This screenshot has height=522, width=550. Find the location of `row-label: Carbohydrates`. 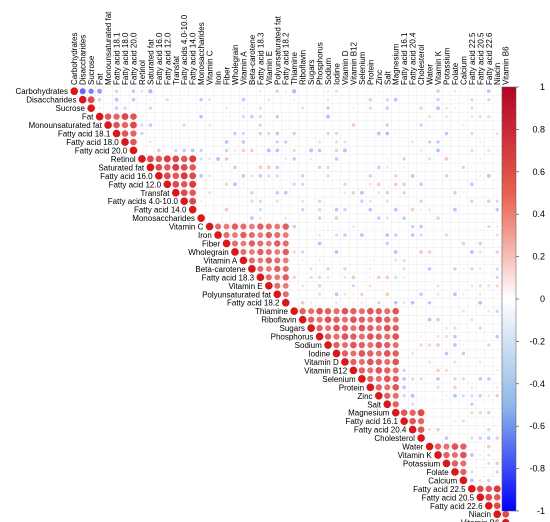

row-label: Carbohydrates is located at coordinates (42, 91).